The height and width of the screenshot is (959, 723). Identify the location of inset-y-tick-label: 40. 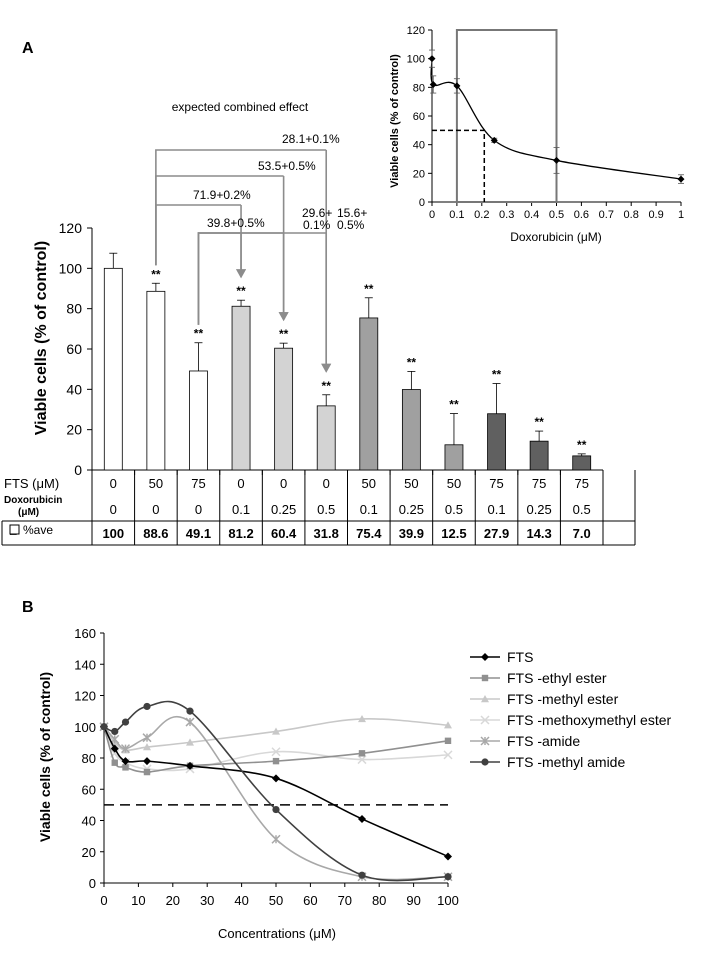
(419, 146).